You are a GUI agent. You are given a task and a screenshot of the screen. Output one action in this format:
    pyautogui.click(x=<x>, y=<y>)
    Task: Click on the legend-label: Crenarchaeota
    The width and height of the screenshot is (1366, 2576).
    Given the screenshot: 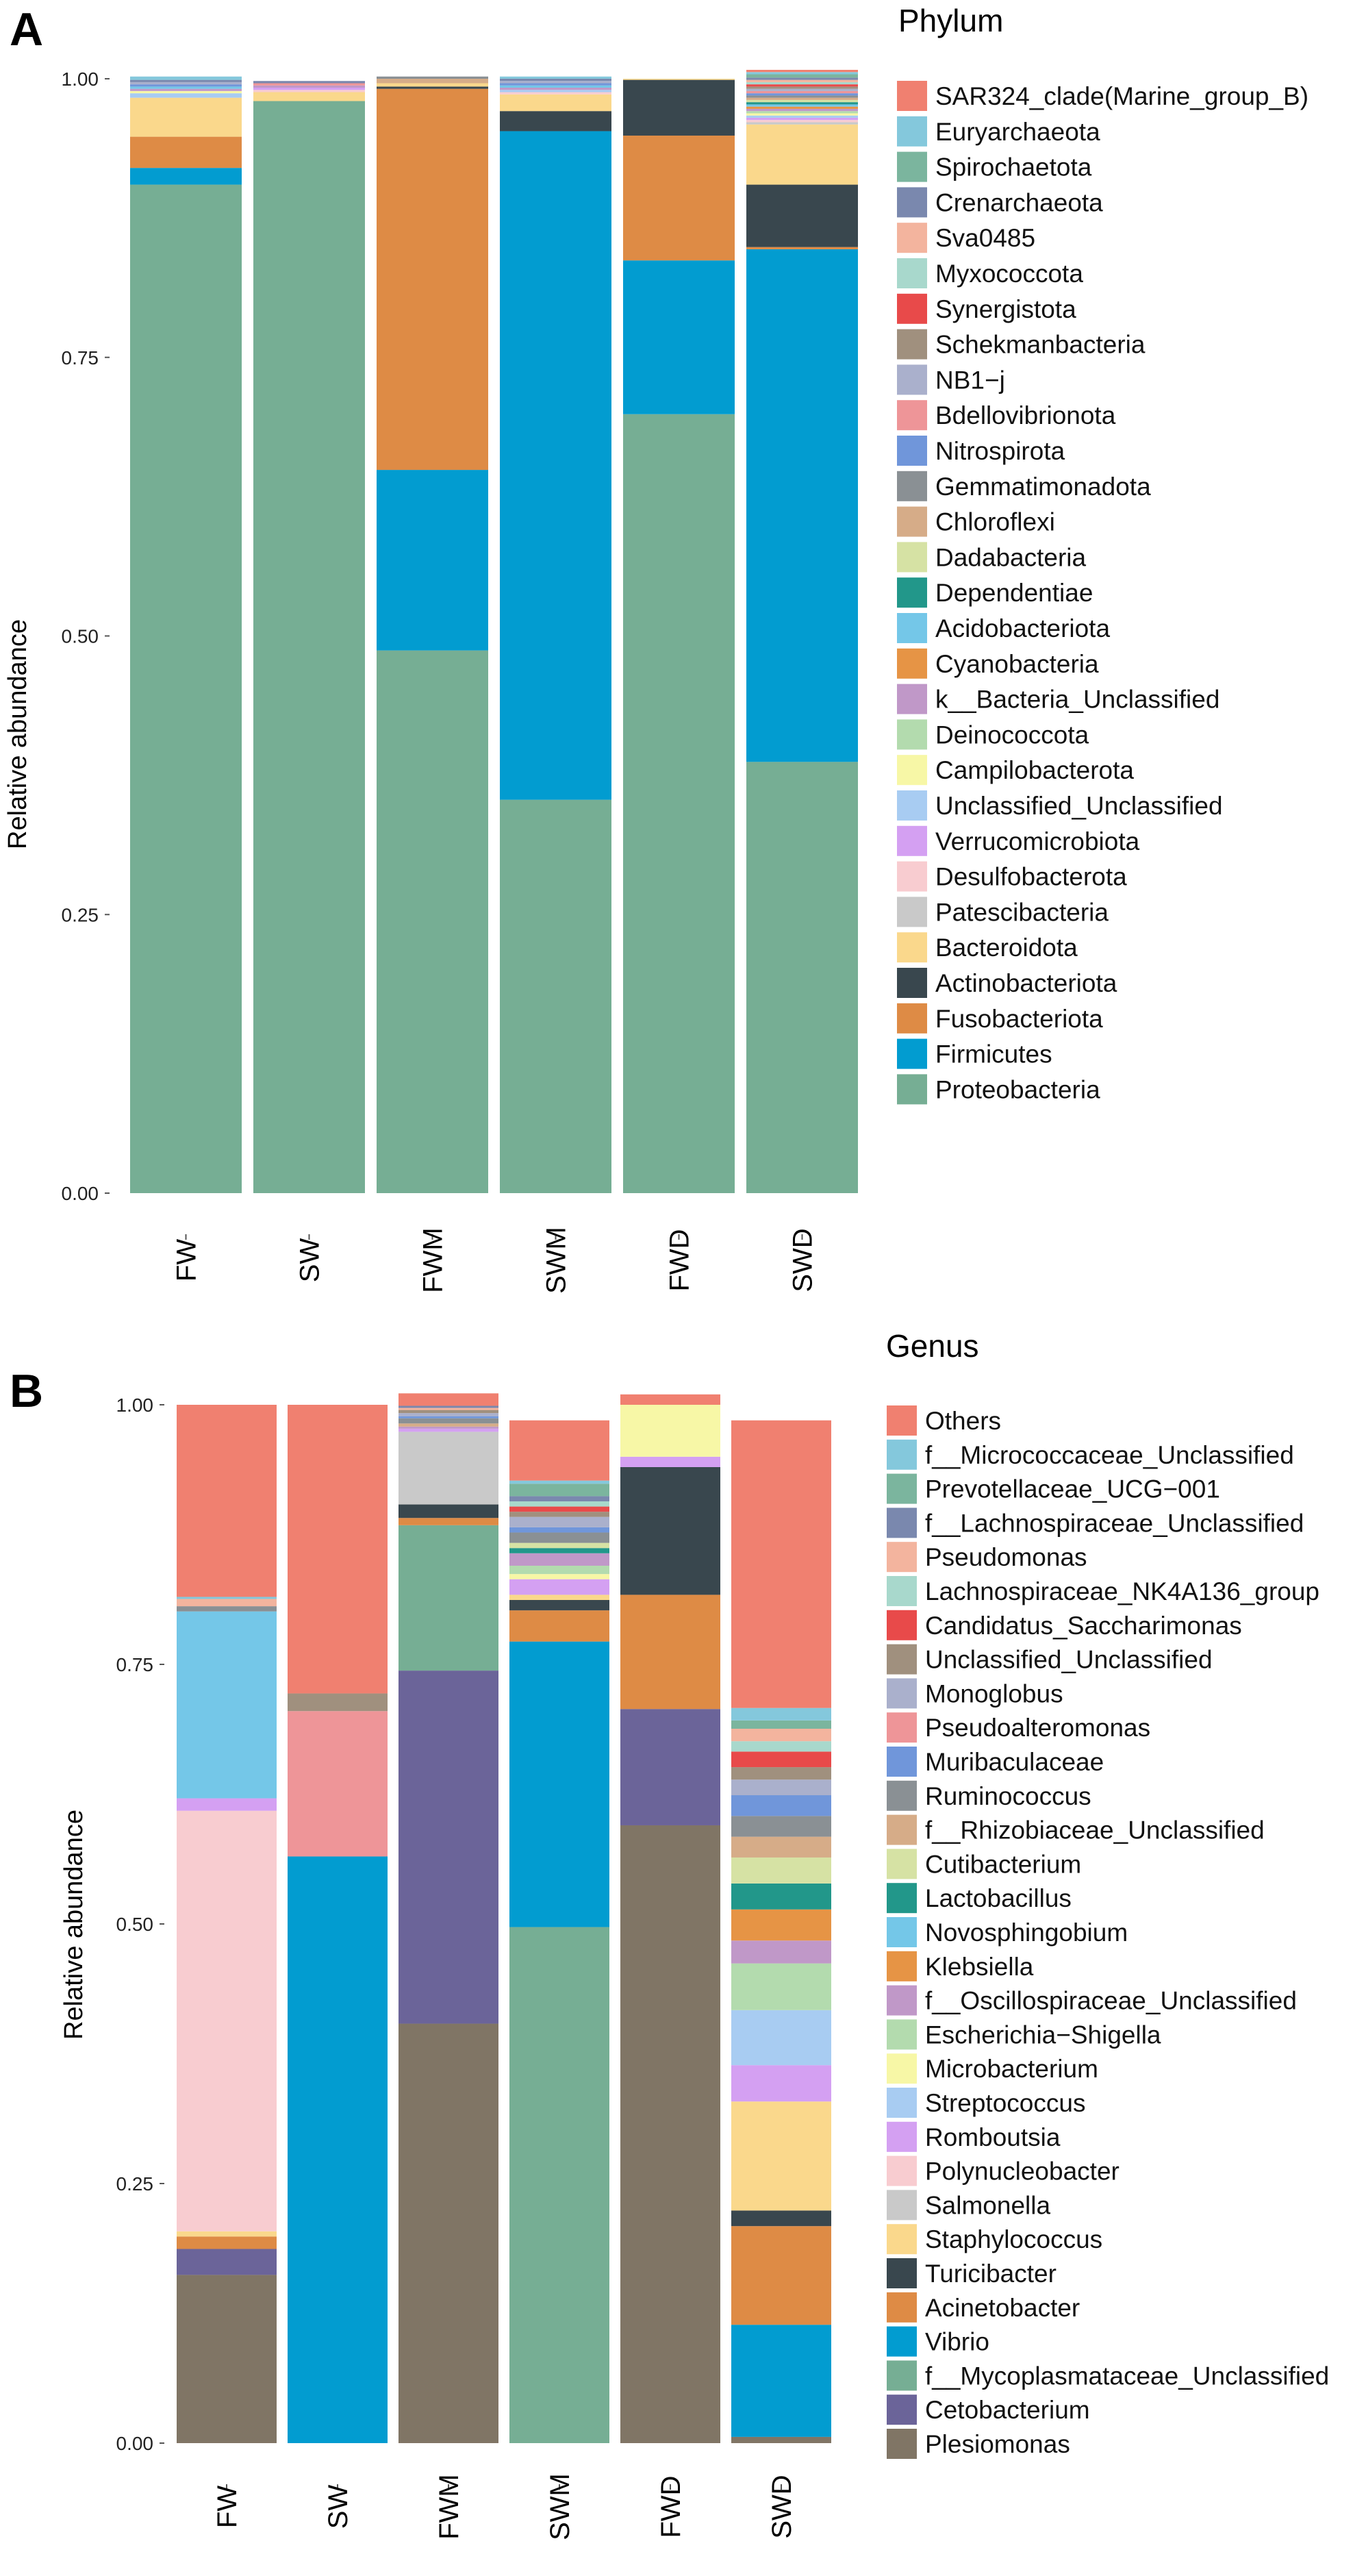 What is the action you would take?
    pyautogui.click(x=1019, y=202)
    